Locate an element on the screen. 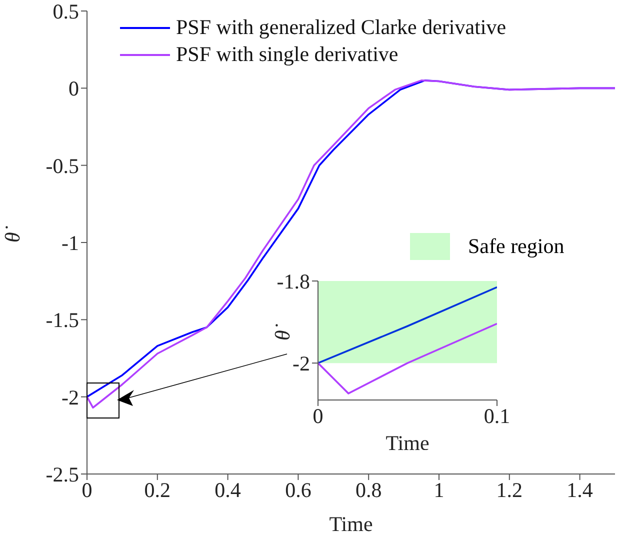  x-tick-label: 1 is located at coordinates (439, 490).